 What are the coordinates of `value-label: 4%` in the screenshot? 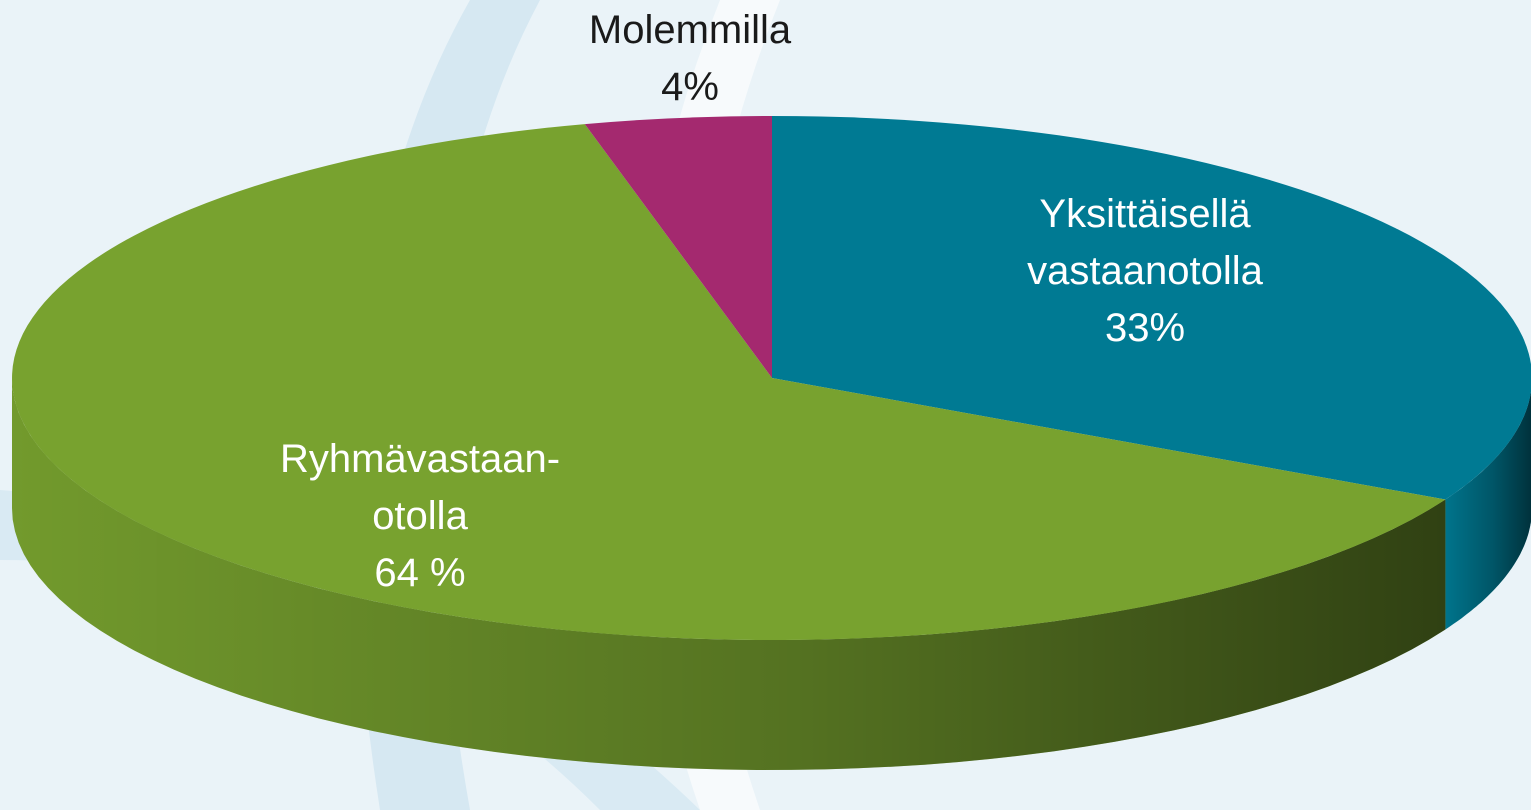 It's located at (690, 87).